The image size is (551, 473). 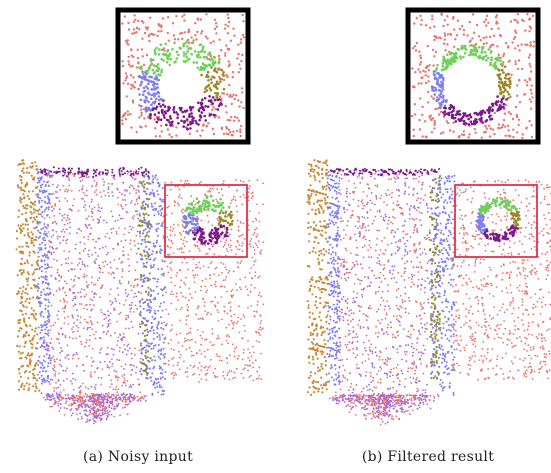 I want to click on caption-b: (b) Filtered result, so click(x=428, y=457).